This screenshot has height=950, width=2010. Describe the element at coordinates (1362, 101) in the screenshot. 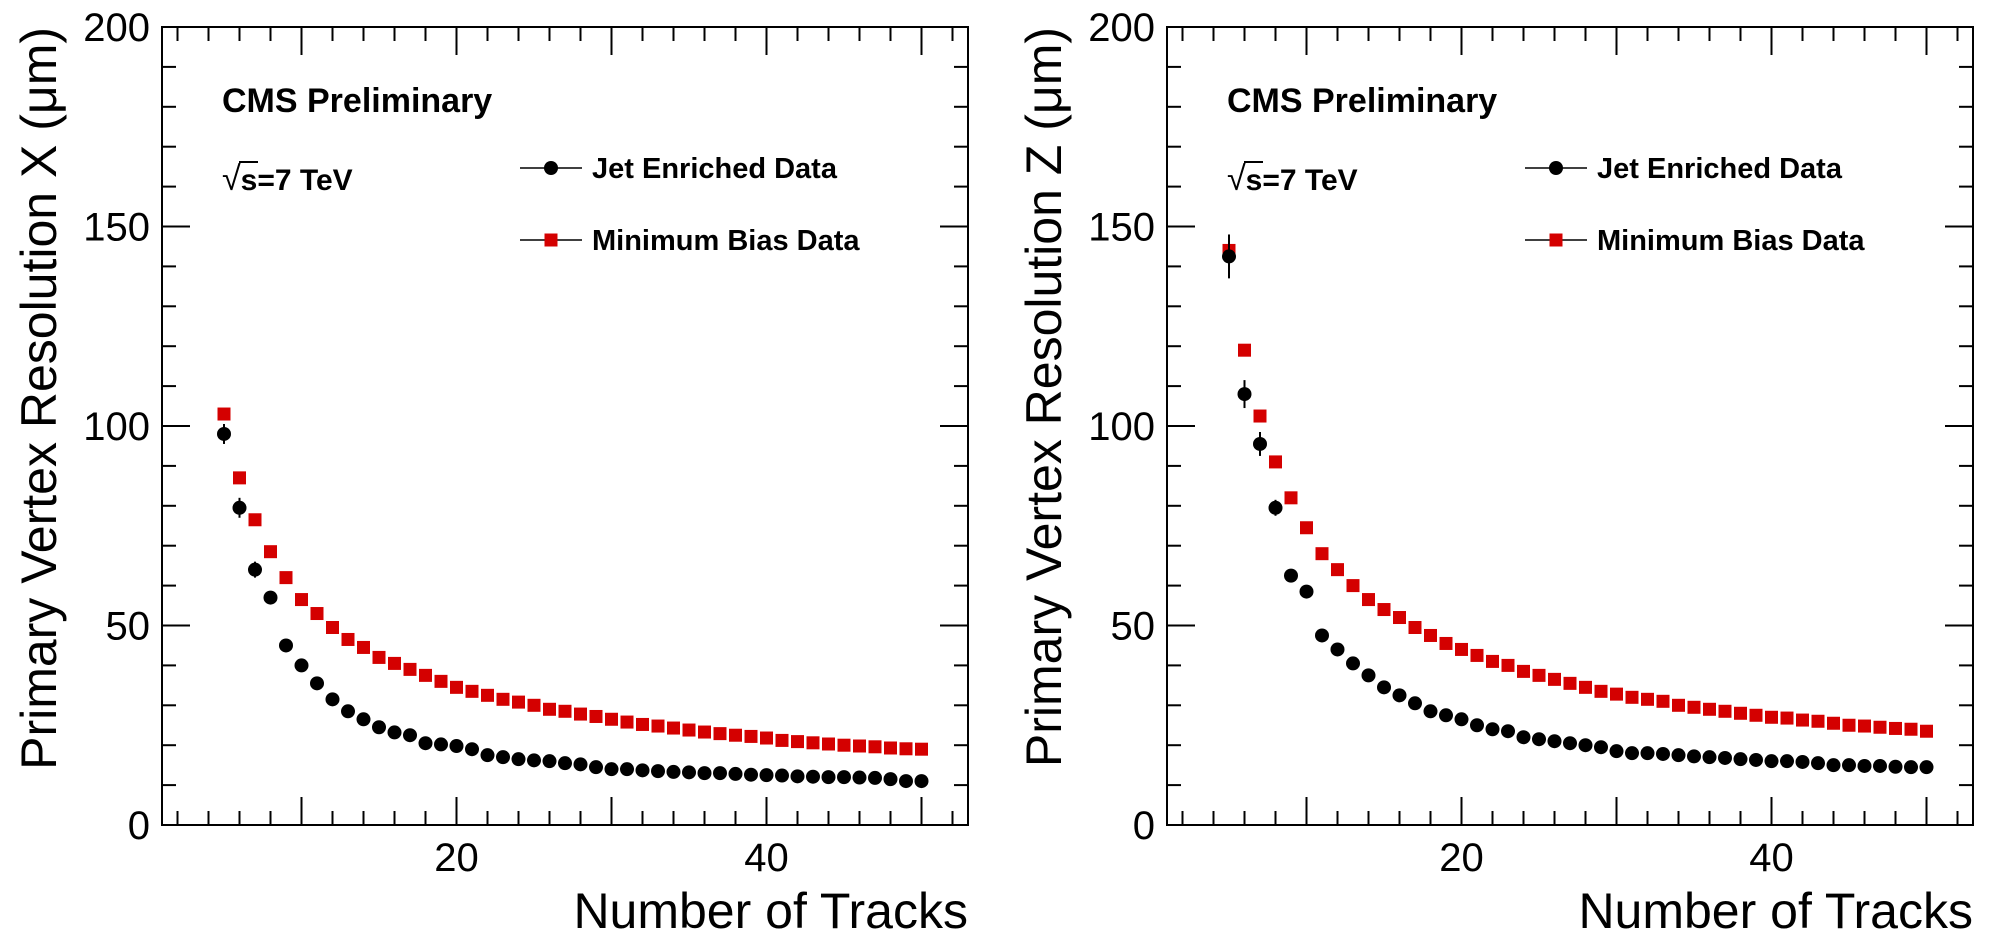

I see `cms-preliminary-label: CMS Preliminary` at that location.